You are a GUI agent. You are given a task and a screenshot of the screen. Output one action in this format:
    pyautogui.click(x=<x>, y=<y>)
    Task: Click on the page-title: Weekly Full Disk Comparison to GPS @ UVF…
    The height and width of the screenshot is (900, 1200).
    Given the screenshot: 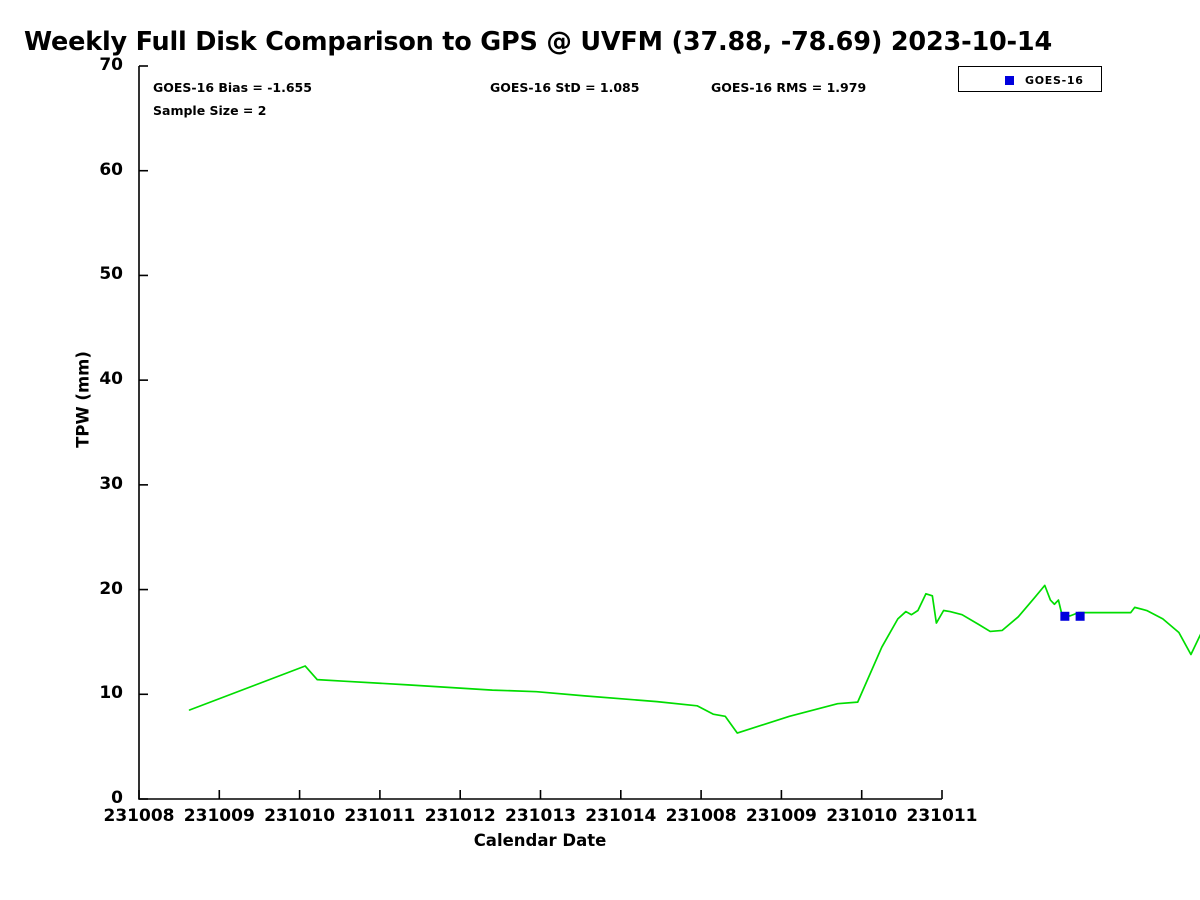 What is the action you would take?
    pyautogui.click(x=538, y=42)
    